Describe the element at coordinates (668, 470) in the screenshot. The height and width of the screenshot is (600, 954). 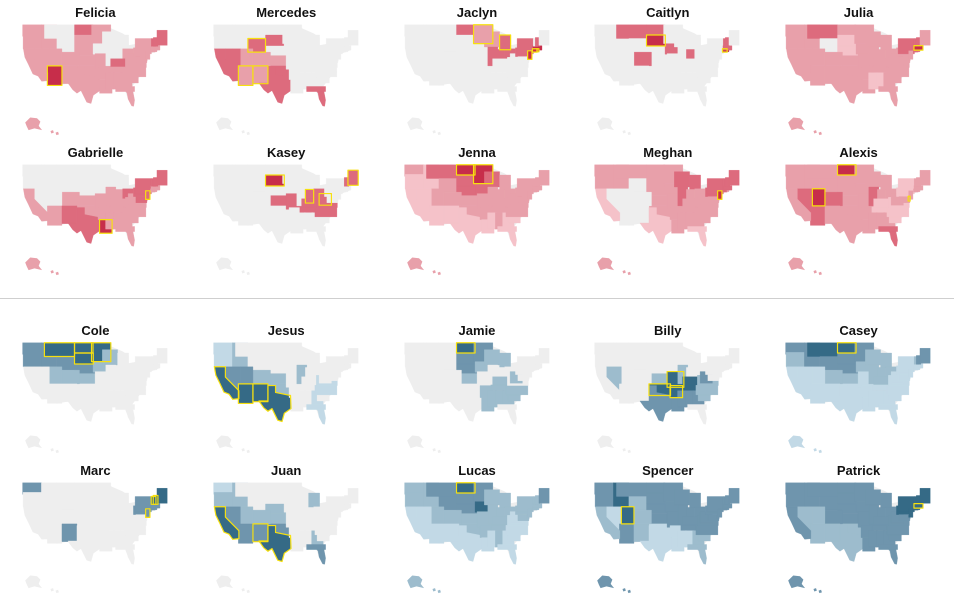
I see `panel-title: Spencer` at that location.